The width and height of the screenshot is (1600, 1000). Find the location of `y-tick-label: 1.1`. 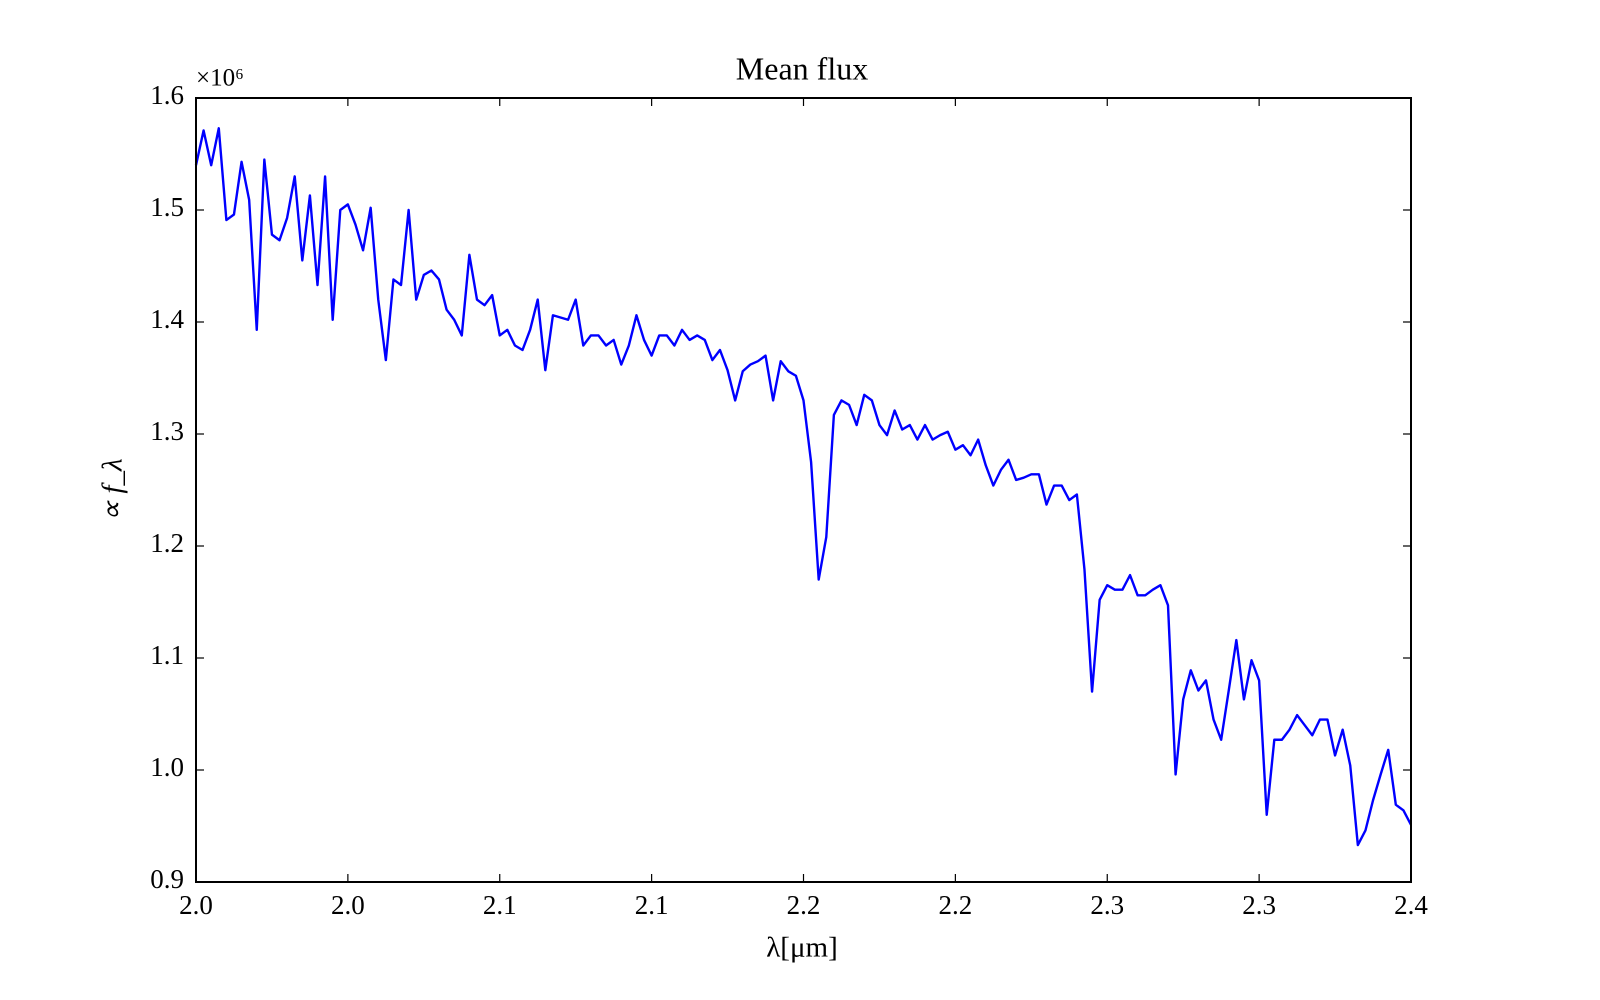

y-tick-label: 1.1 is located at coordinates (167, 655).